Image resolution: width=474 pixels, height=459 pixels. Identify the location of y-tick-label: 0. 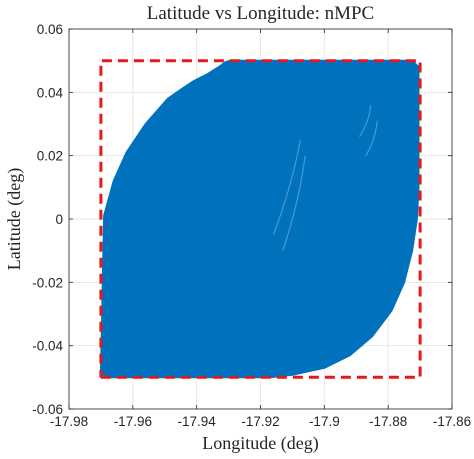
(59, 219).